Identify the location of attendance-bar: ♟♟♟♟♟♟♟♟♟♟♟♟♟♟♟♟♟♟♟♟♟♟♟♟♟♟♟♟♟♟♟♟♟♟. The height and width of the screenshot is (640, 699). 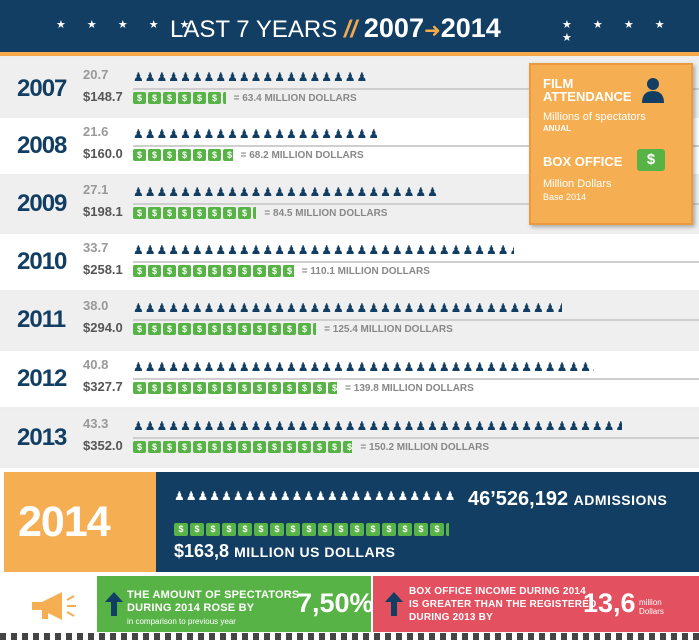
(323, 250).